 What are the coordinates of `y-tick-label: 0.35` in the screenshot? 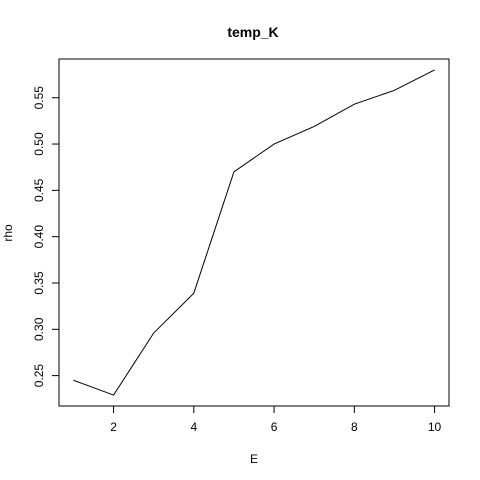 It's located at (39, 283).